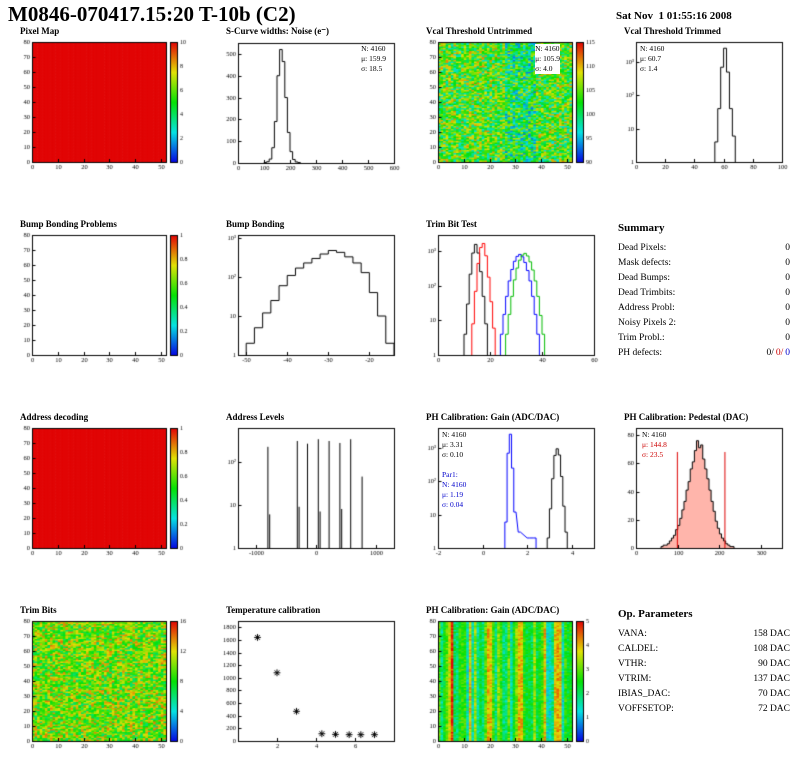 This screenshot has width=796, height=772. I want to click on bump-bonding-problems-plot, so click(101, 300).